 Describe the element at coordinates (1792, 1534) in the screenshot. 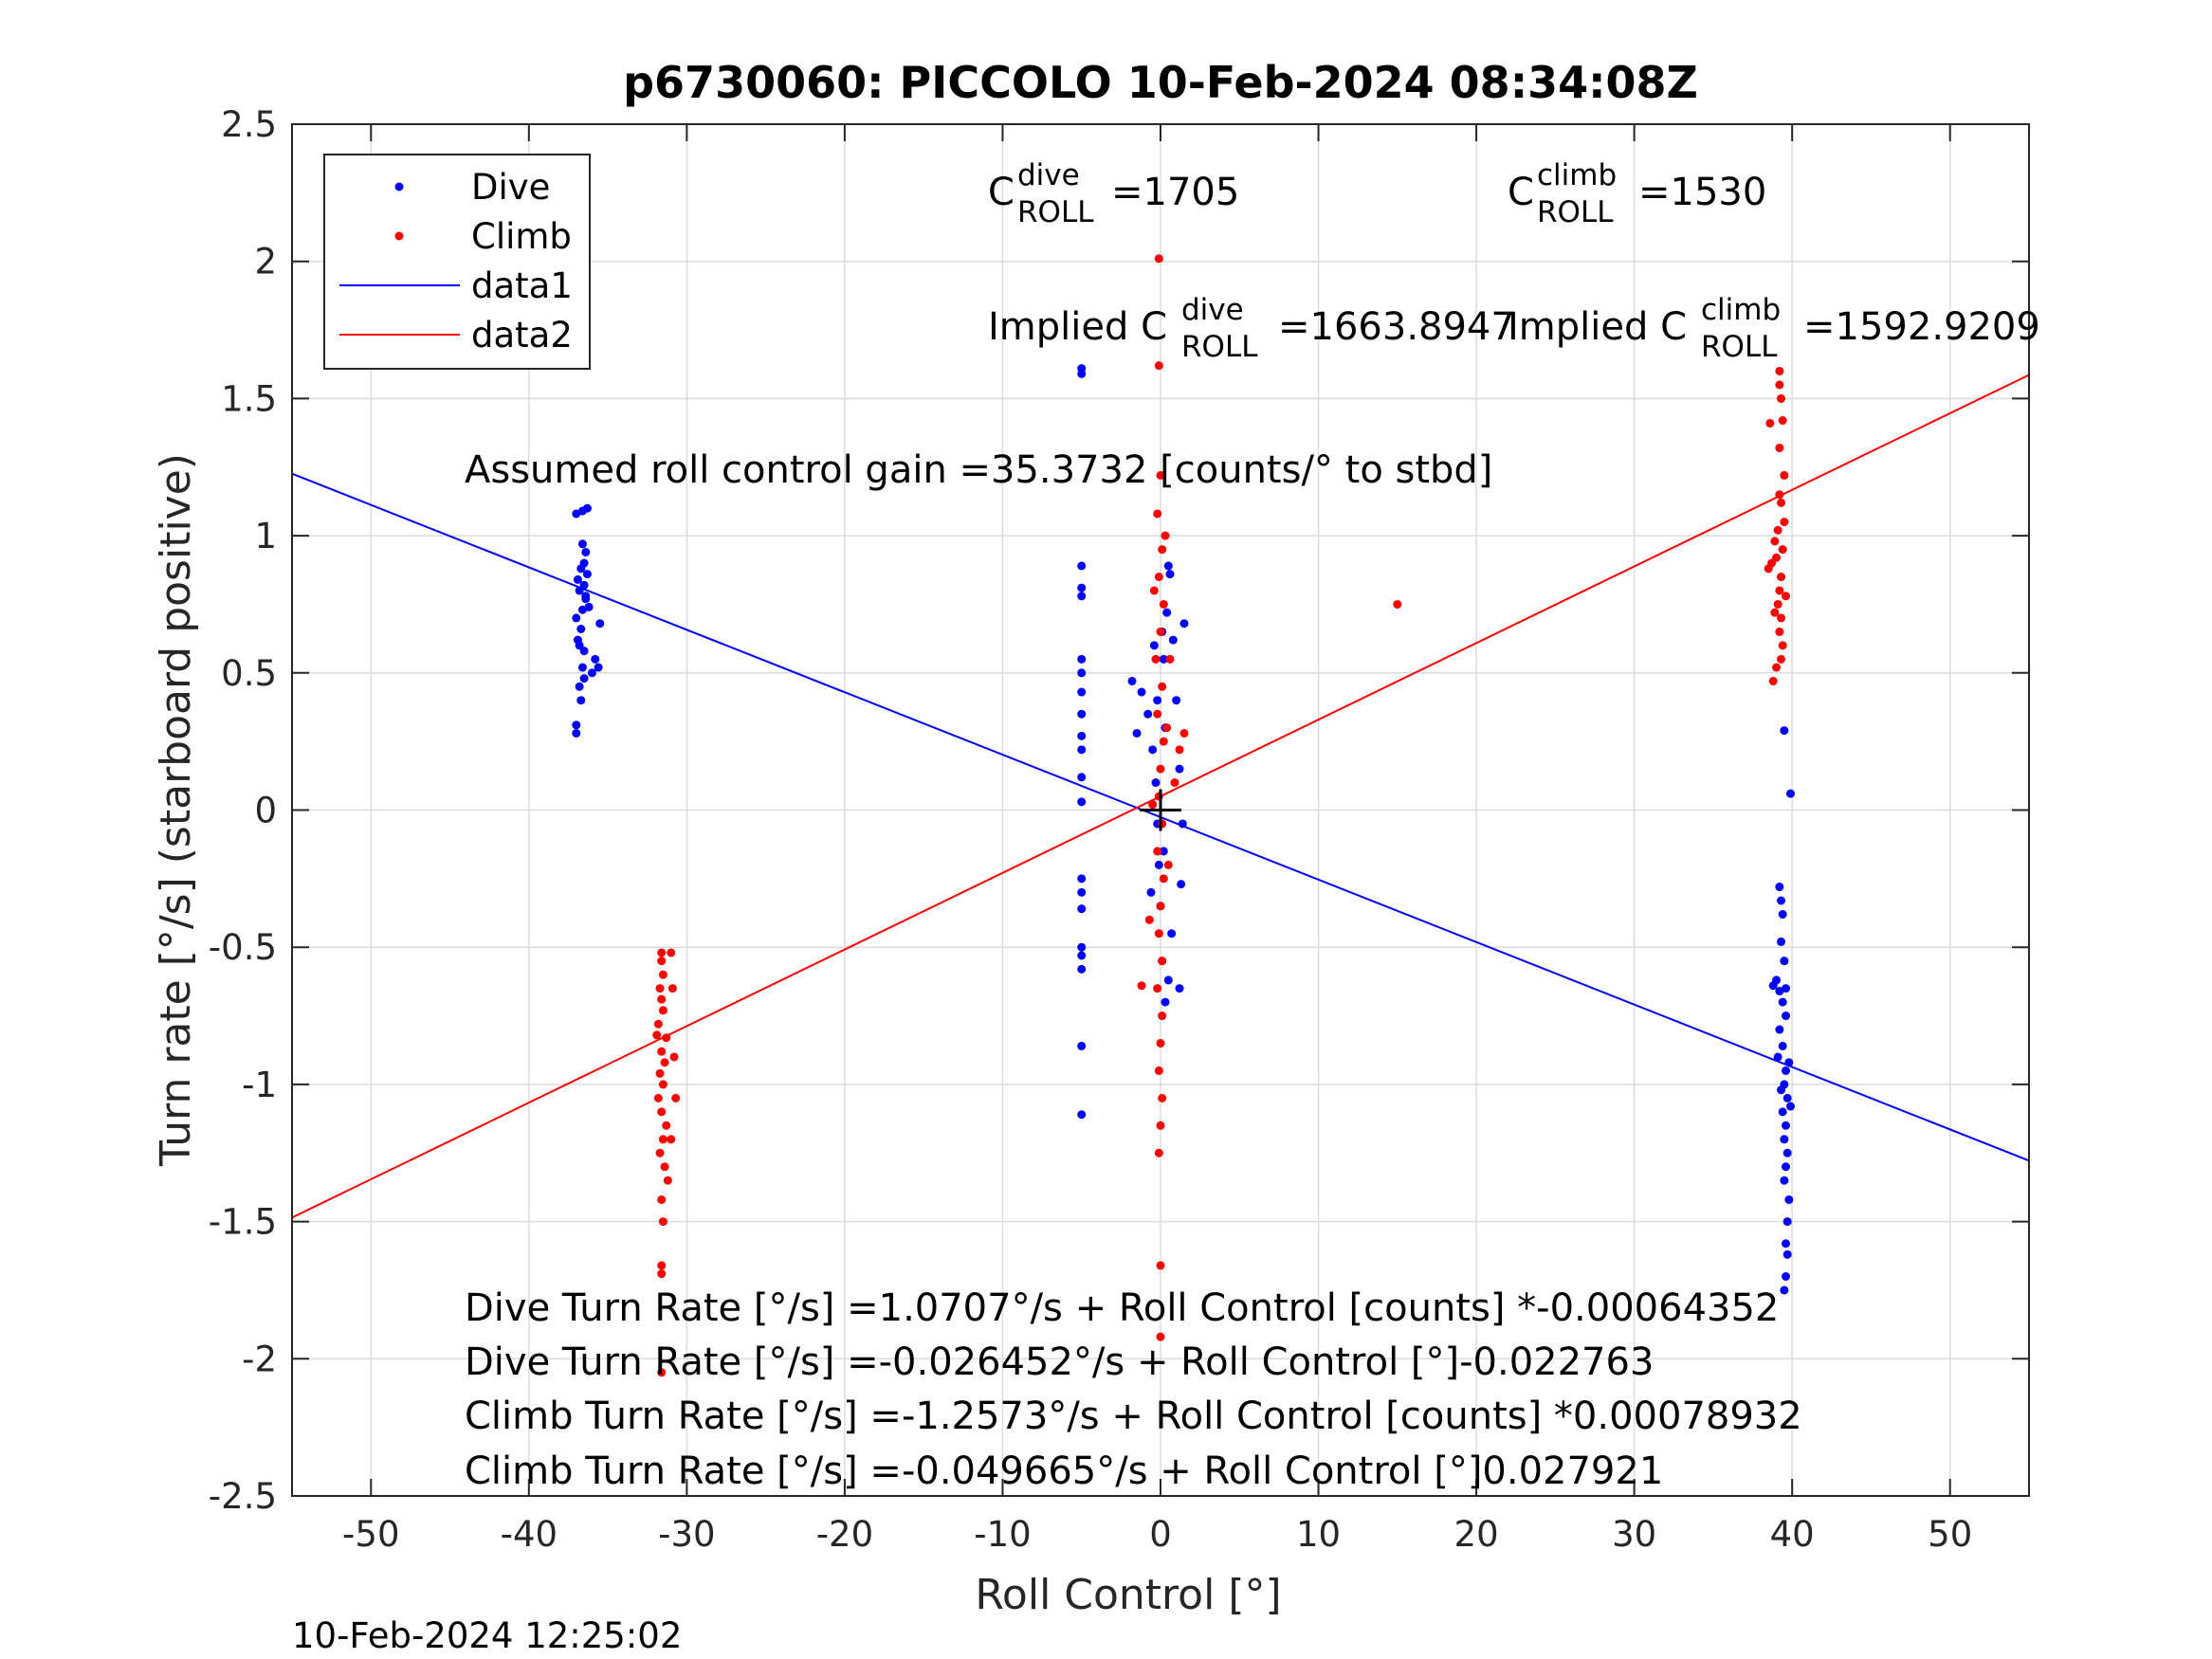

I see `x-tick-label: 40` at that location.